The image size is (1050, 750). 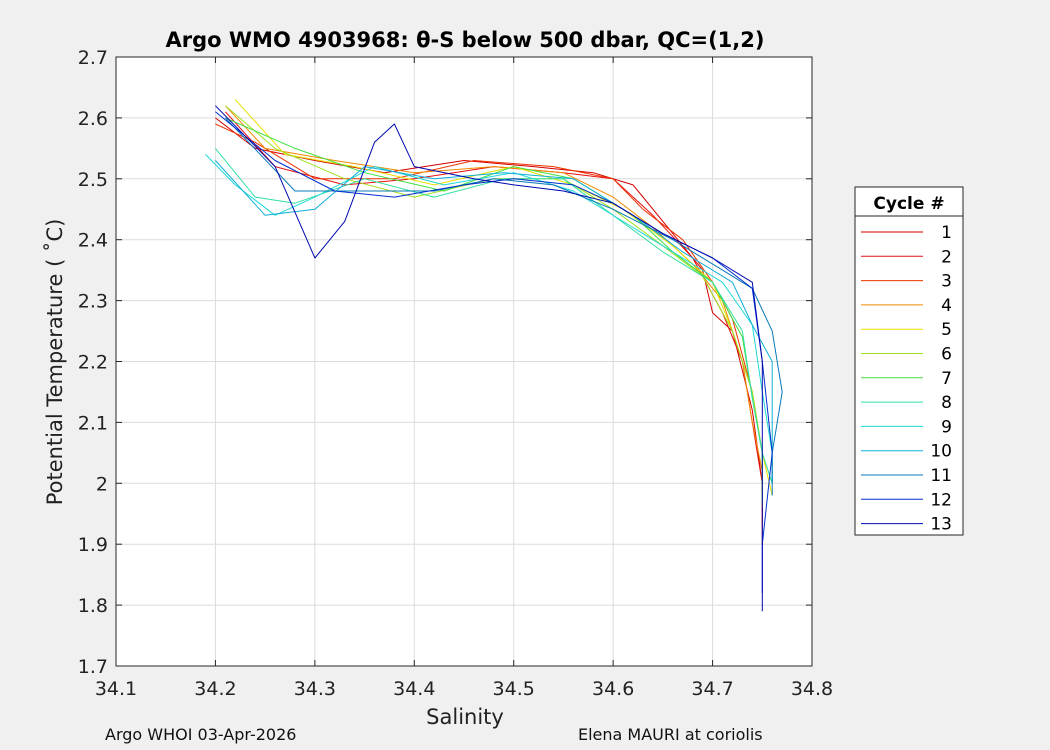 I want to click on legend-box, so click(x=909, y=361).